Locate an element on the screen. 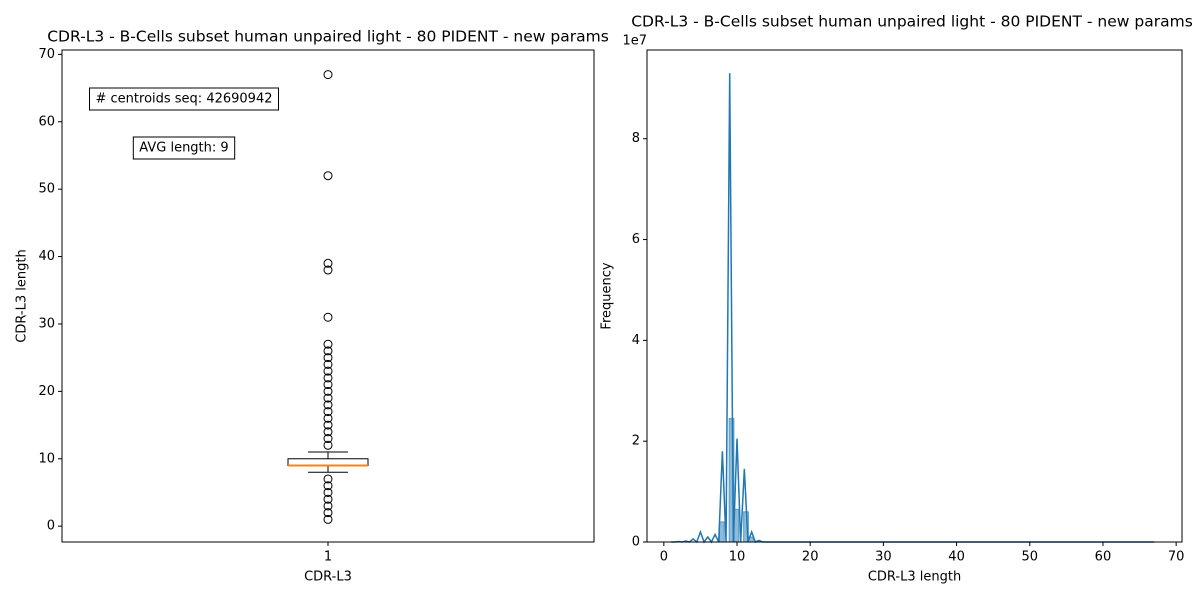 This screenshot has height=600, width=1200. x-tick-label: 70 is located at coordinates (1176, 557).